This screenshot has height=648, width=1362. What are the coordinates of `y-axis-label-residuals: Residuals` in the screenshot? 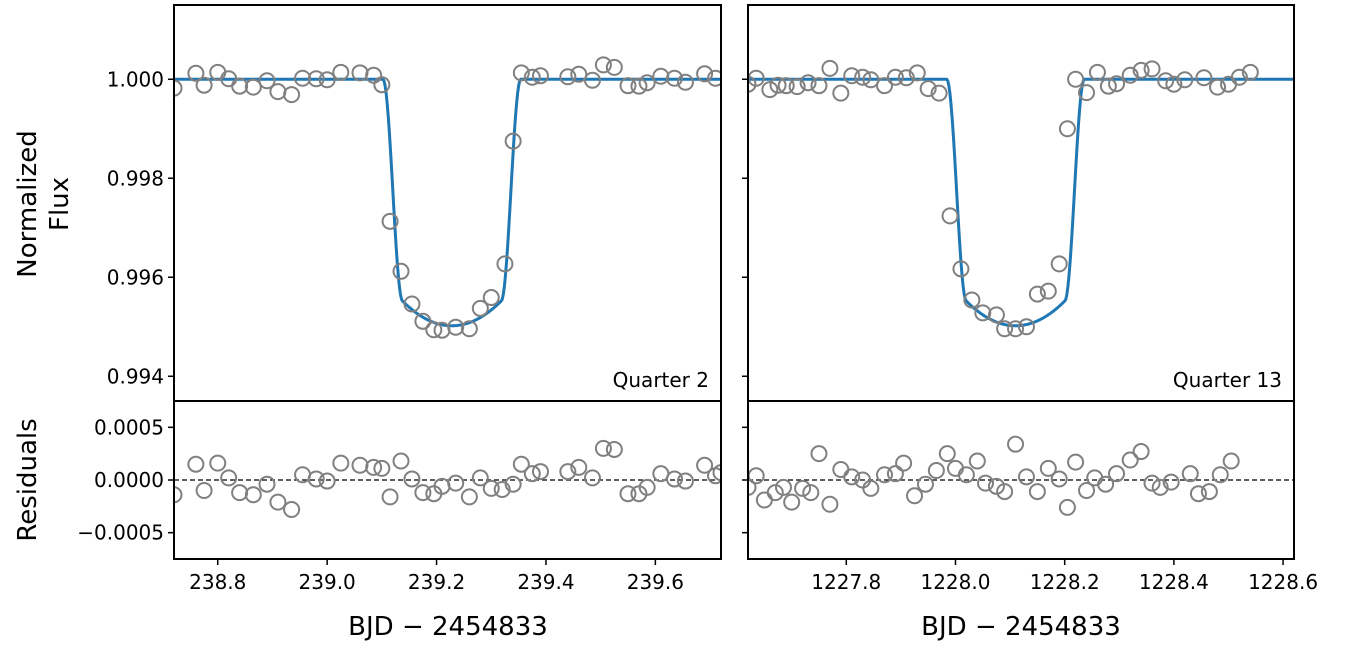 It's located at (28, 479).